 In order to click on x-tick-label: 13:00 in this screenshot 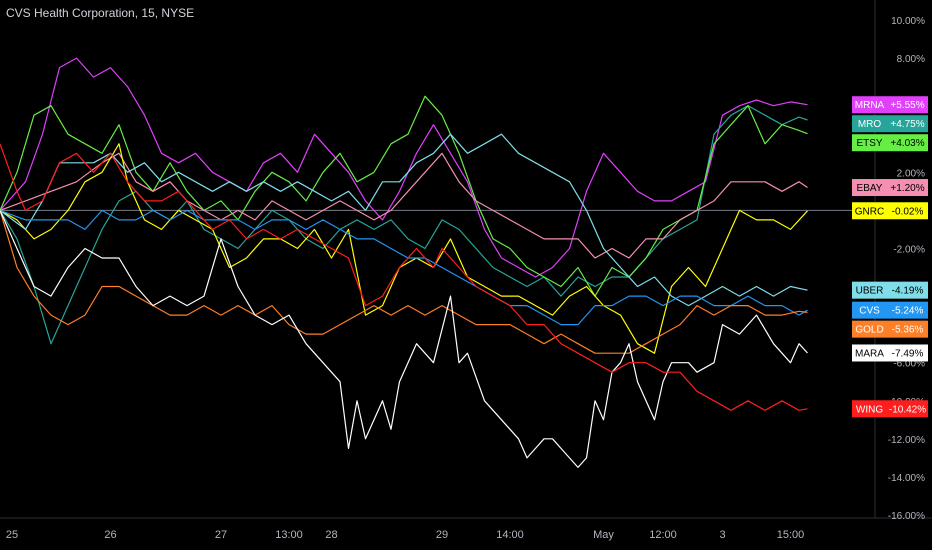, I will do `click(289, 535)`.